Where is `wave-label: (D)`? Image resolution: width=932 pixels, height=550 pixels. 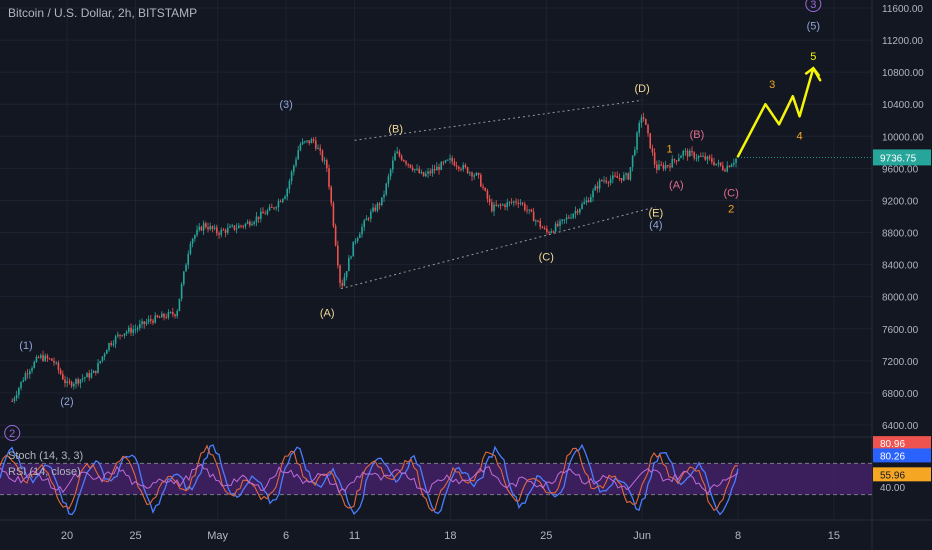 wave-label: (D) is located at coordinates (642, 89).